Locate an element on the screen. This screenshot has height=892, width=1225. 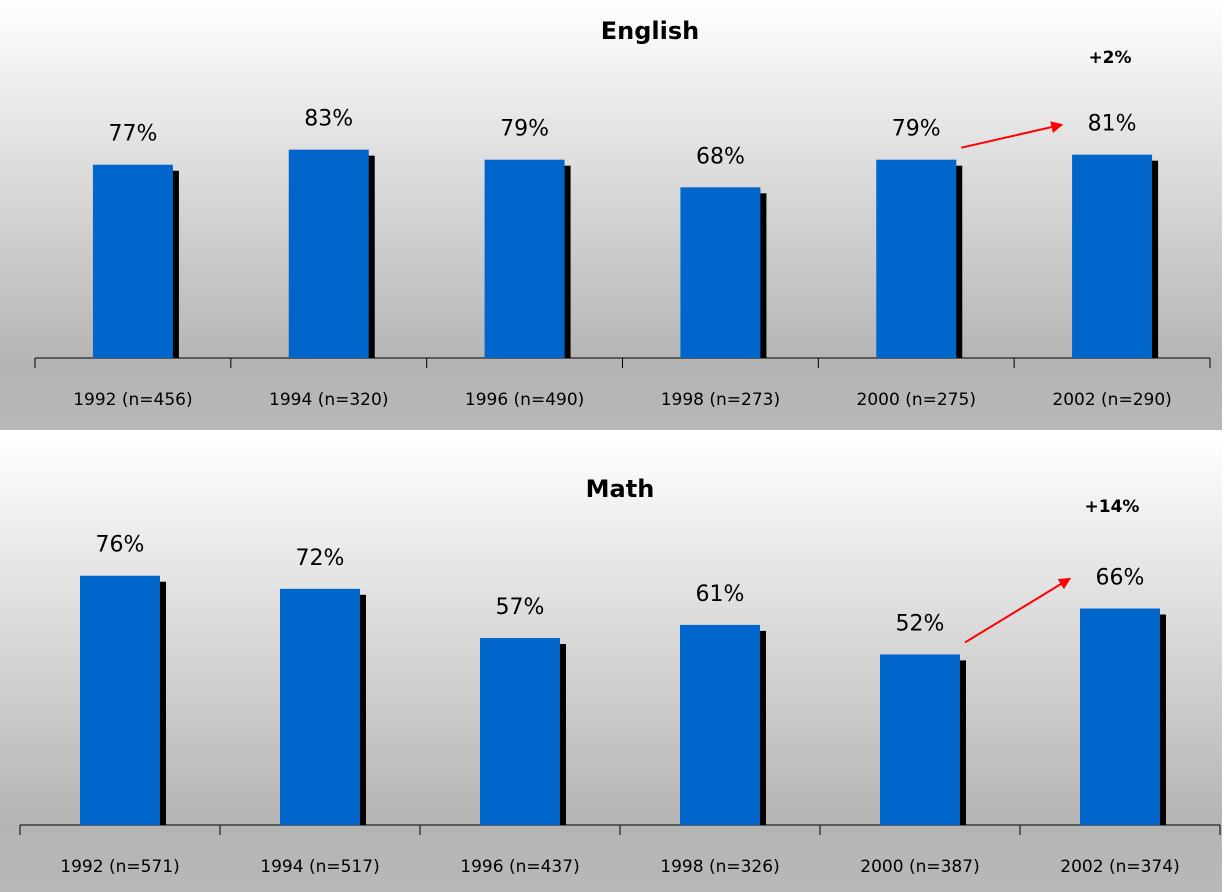
x-tick-label: 2002 (n=290) is located at coordinates (1111, 400).